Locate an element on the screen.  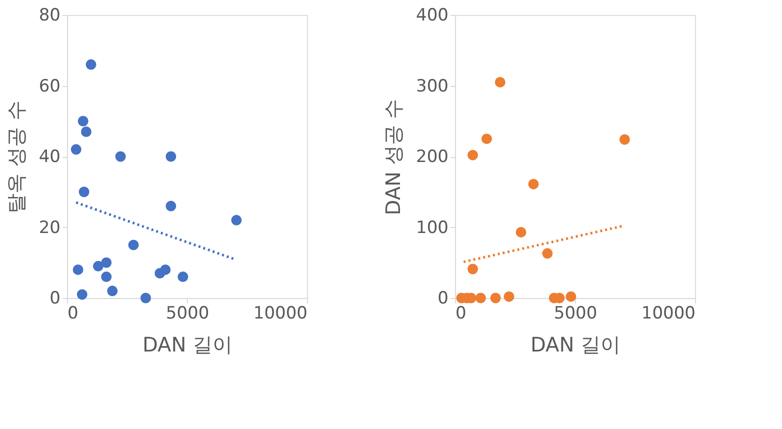
y-axis-title: DAN 성공 수 is located at coordinates (393, 157).